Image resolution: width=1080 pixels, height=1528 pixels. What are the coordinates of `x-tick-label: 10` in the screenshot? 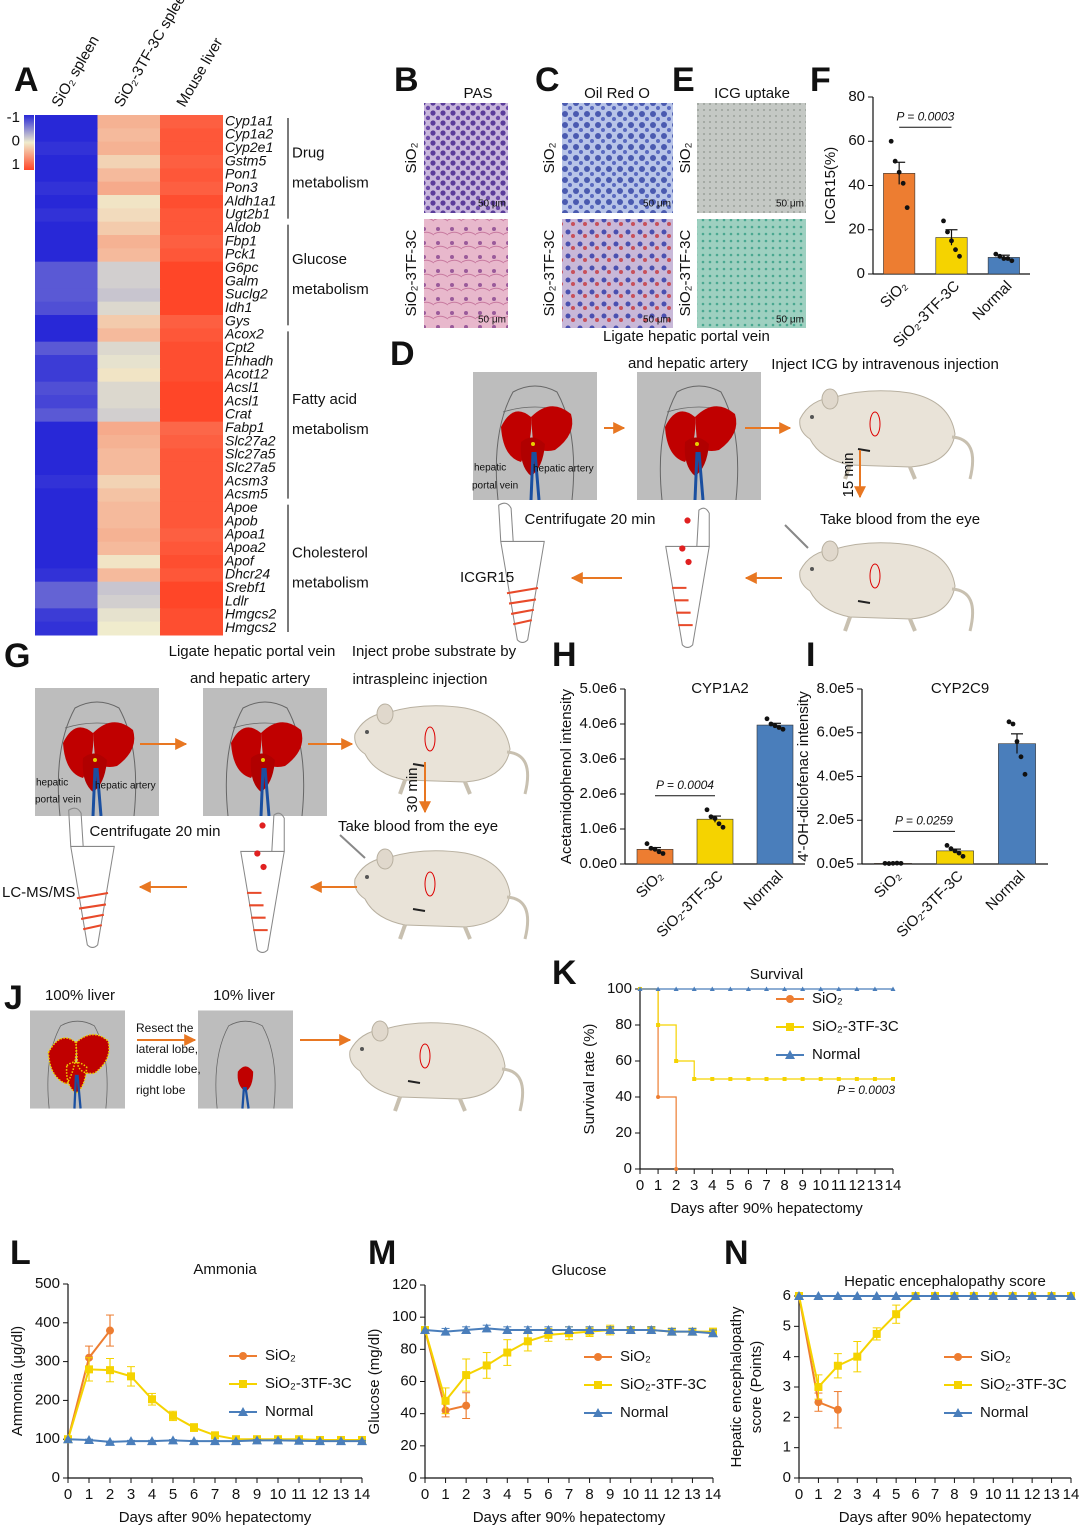 It's located at (820, 1185).